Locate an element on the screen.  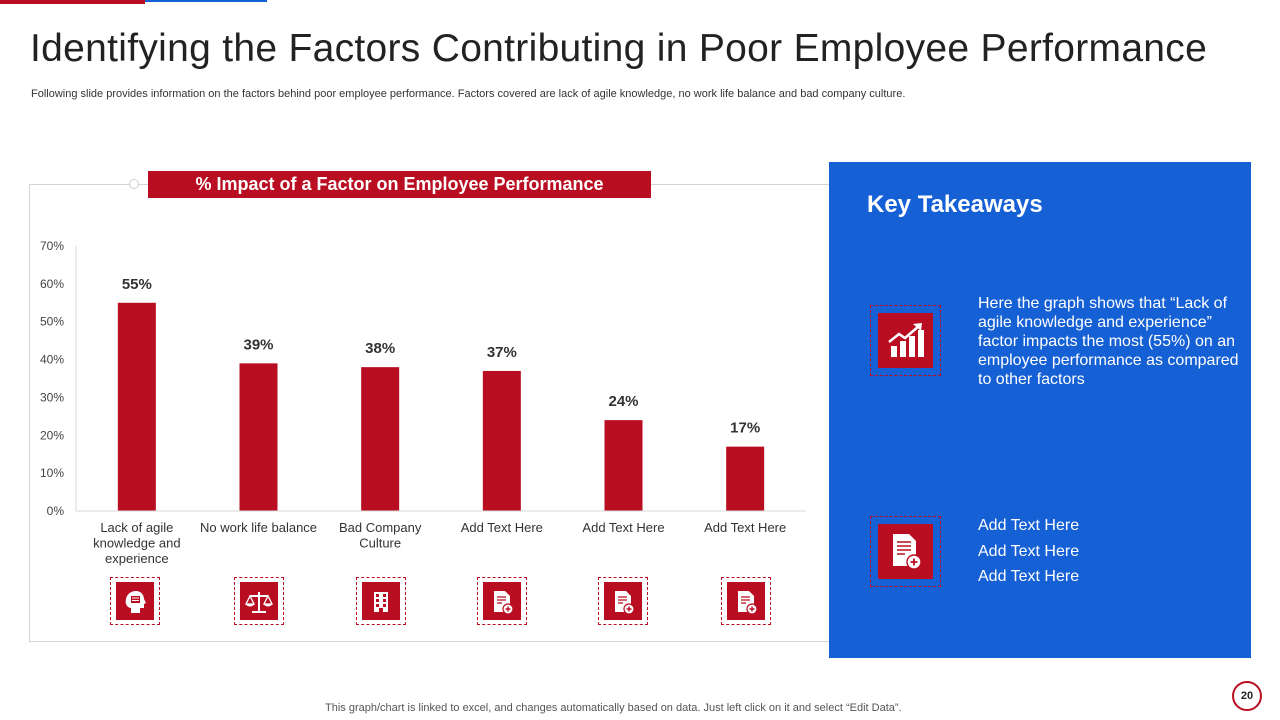
x-tick-label: Bad Company Culture is located at coordinates (380, 535).